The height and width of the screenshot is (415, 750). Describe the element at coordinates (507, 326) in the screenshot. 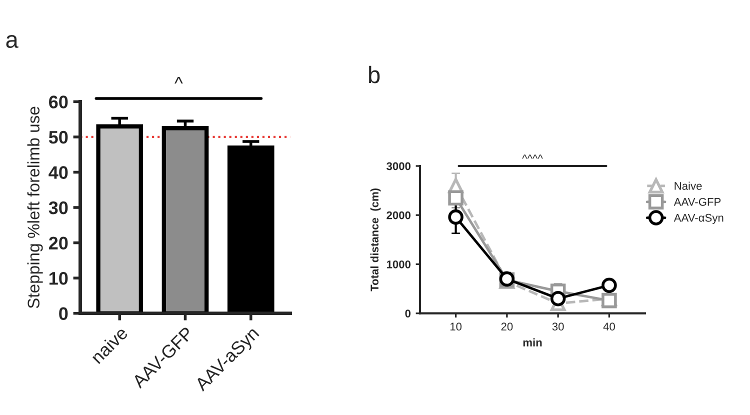

I see `x-tick-label: 20` at that location.